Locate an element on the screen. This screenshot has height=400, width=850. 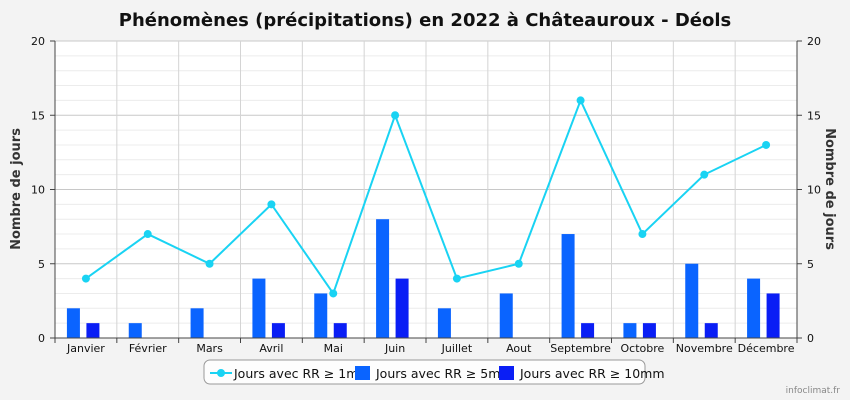
x-tick-label: Janvier is located at coordinates (85, 348).